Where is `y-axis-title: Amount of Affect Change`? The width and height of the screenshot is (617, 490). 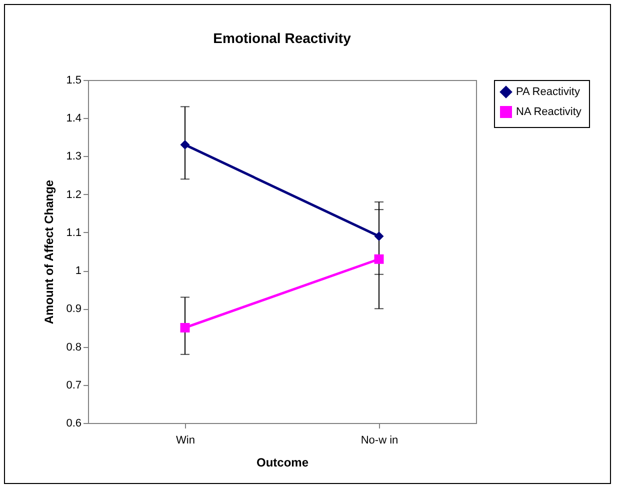
y-axis-title: Amount of Affect Change is located at coordinates (49, 252).